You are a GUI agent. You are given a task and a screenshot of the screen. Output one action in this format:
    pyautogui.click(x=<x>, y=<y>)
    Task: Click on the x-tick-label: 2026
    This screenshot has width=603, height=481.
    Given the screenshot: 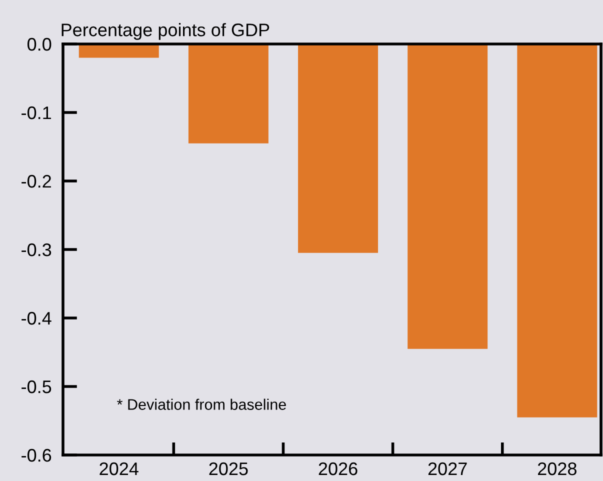 What is the action you would take?
    pyautogui.click(x=338, y=469)
    